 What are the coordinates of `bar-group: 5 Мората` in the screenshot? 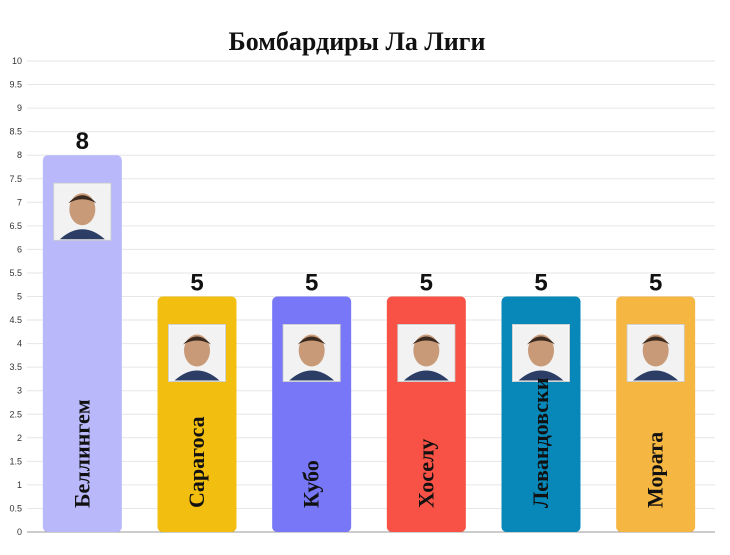 It's located at (656, 401).